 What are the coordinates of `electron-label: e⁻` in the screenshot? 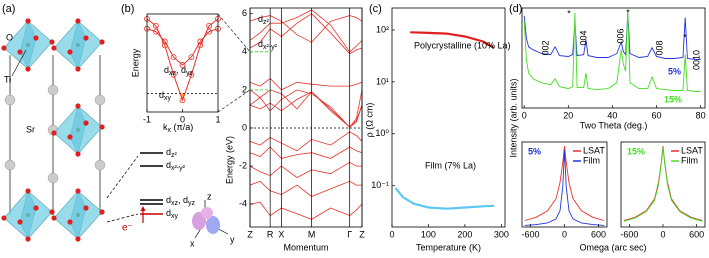 It's located at (127, 228).